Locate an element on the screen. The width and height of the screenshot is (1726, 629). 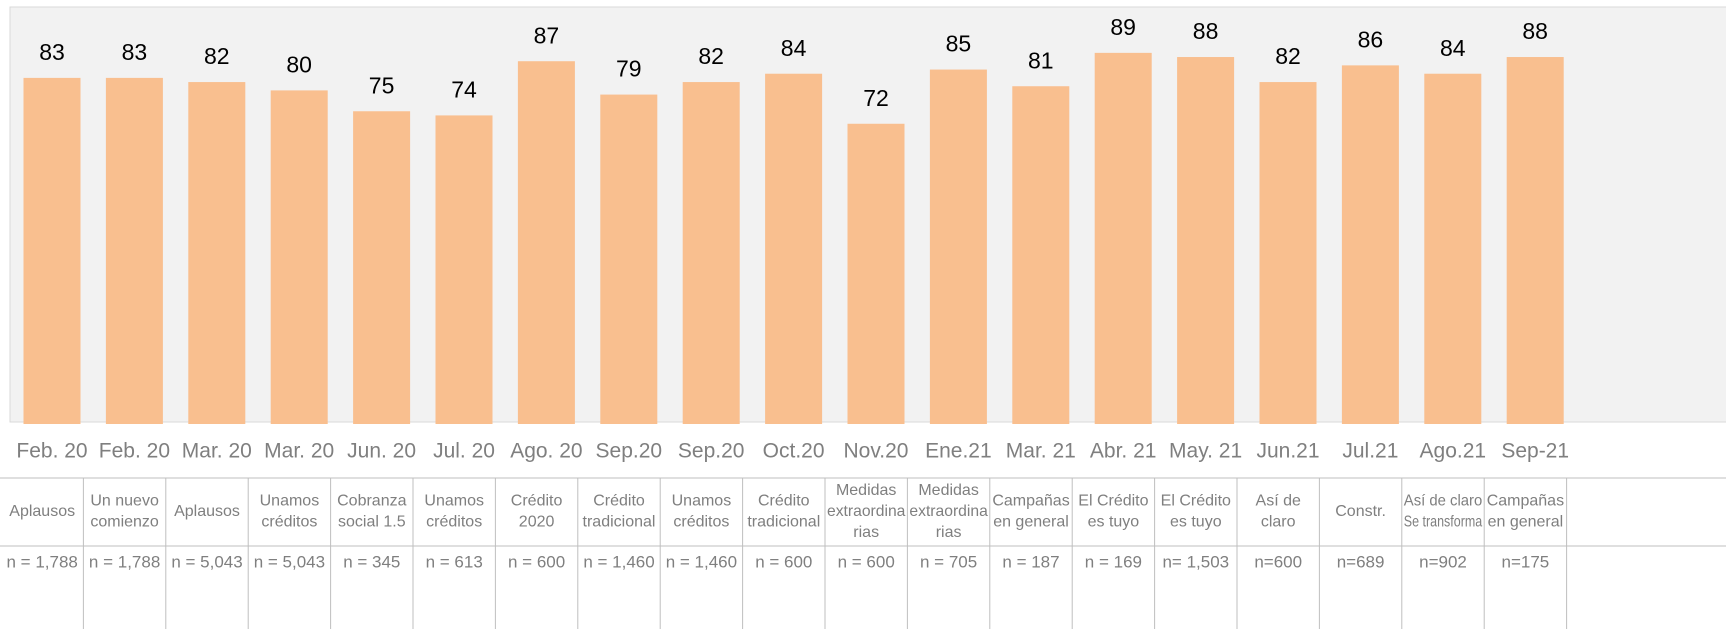
x-tick-label: Jul.21 is located at coordinates (1370, 451).